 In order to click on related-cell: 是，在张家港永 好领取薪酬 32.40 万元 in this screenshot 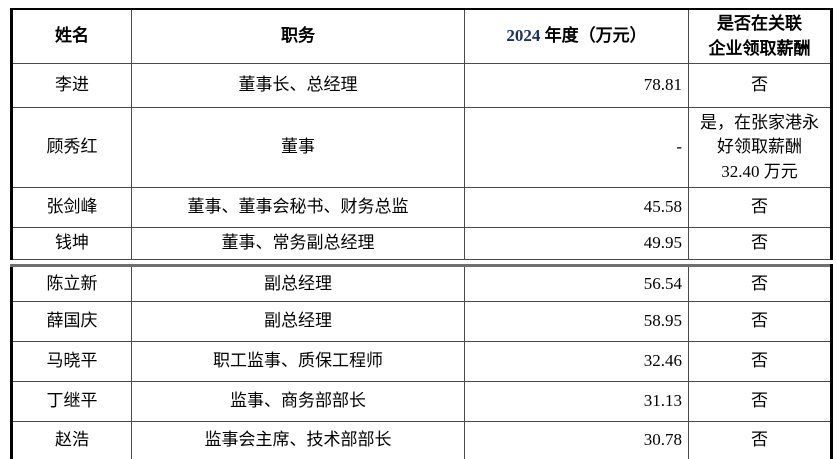, I will do `click(760, 148)`.